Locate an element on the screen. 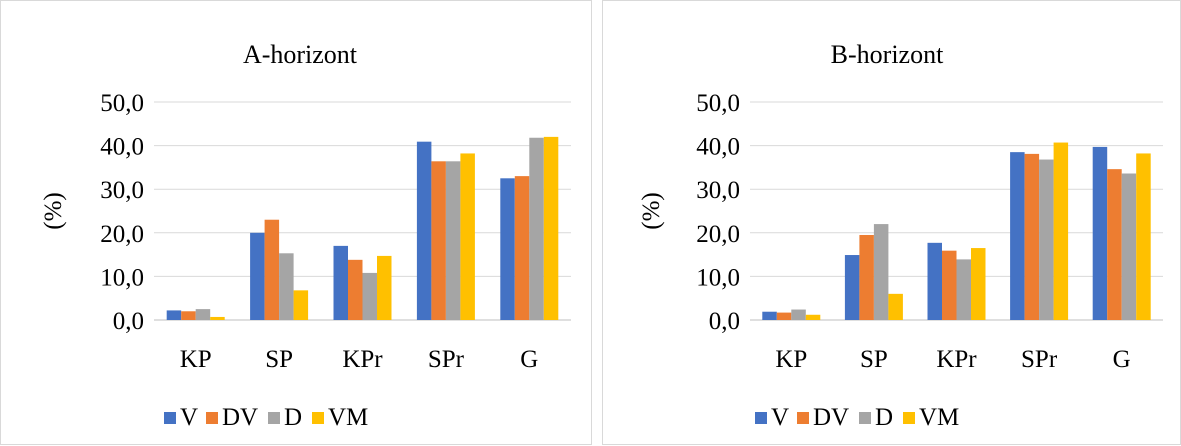 This screenshot has width=1181, height=446. chart-title: A-horizont is located at coordinates (300, 54).